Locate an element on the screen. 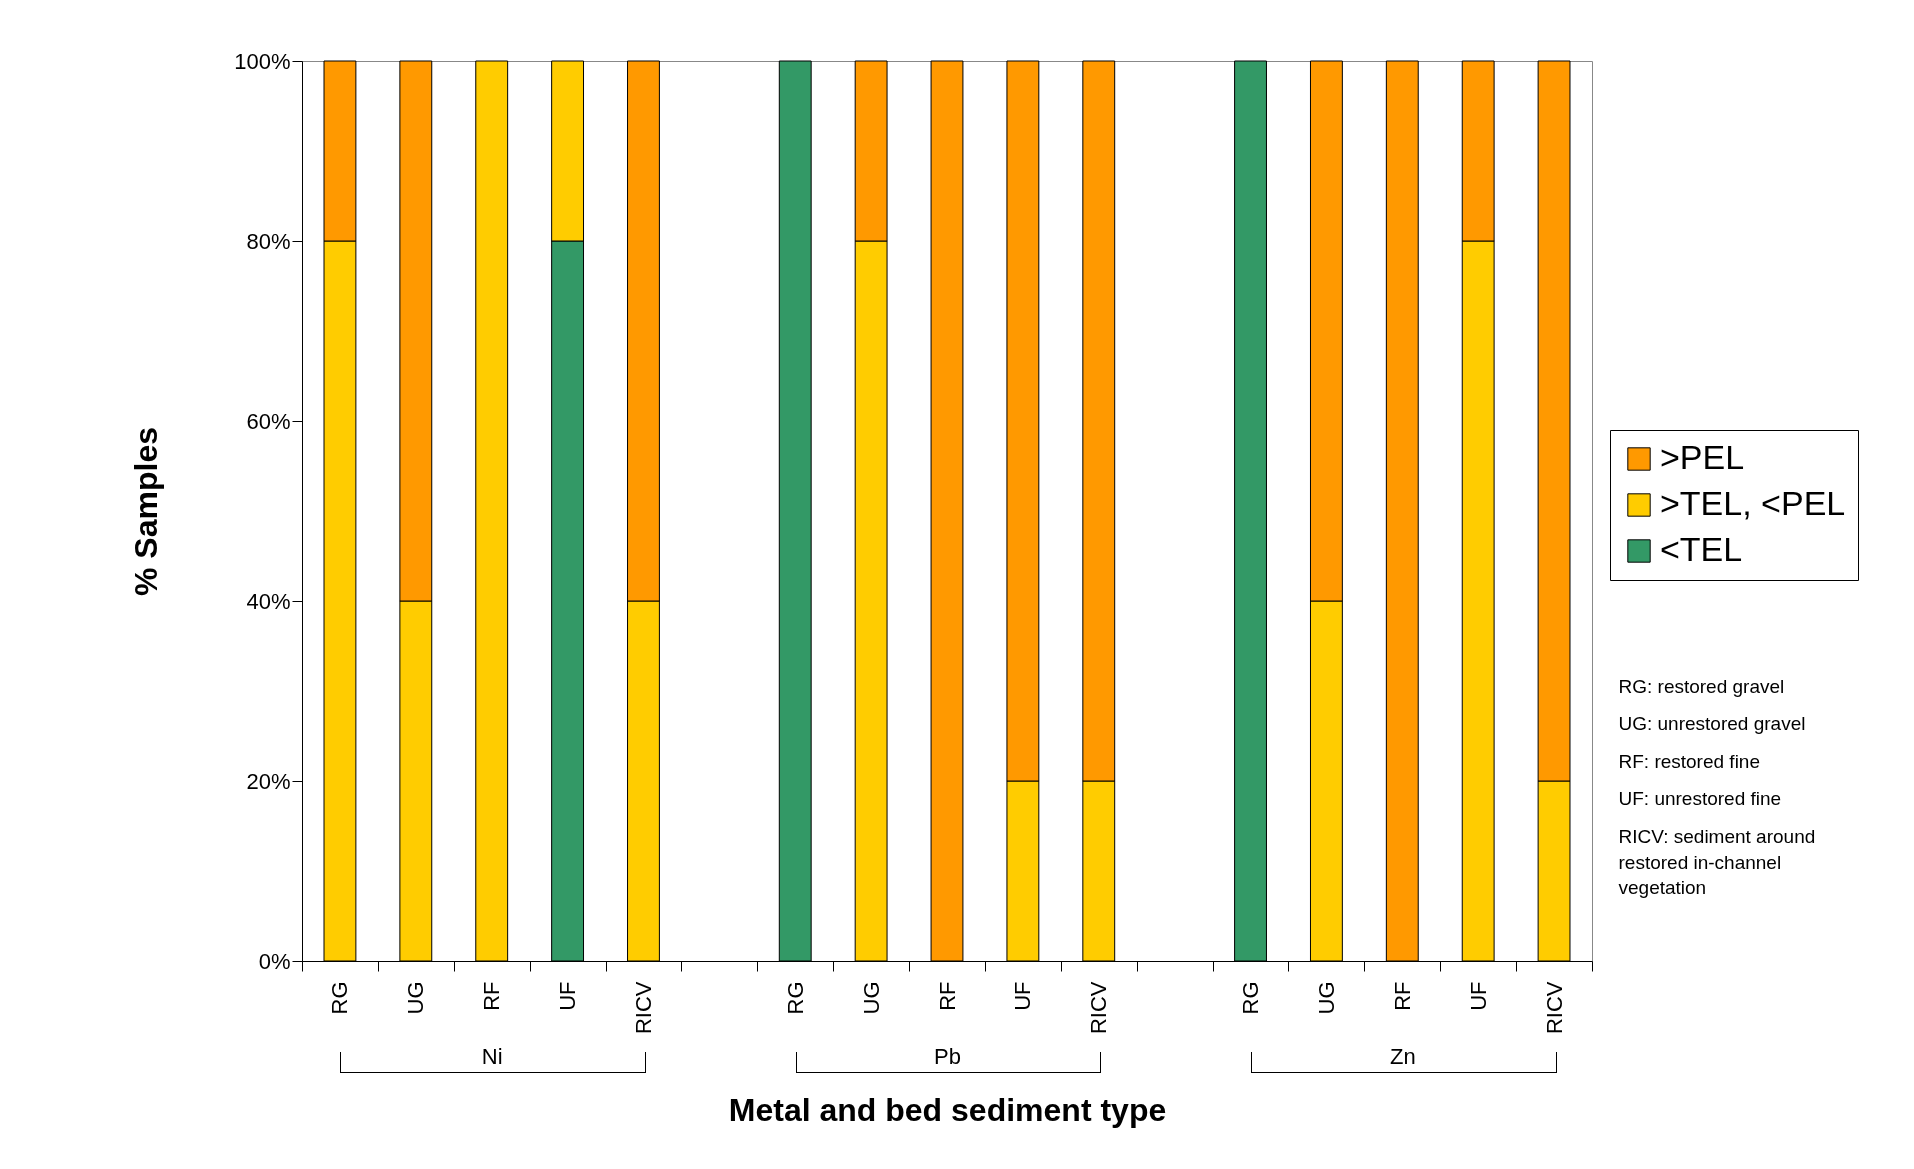 The height and width of the screenshot is (1169, 1914). notes: RG: restored gravel UG: unrestored gravel RF: restored fine UF: unrestored fine RICV: sediment around restored in-channel vegetation is located at coordinates (1717, 787).